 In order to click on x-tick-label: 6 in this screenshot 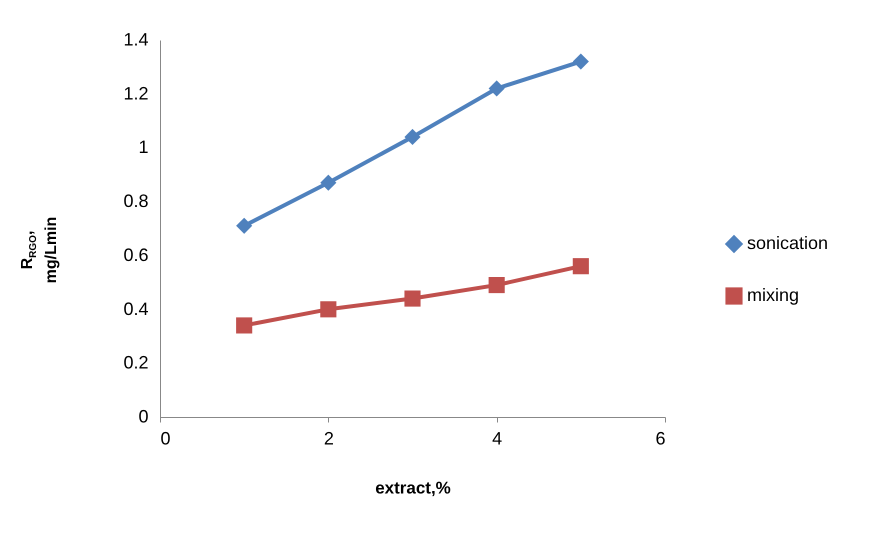, I will do `click(660, 438)`.